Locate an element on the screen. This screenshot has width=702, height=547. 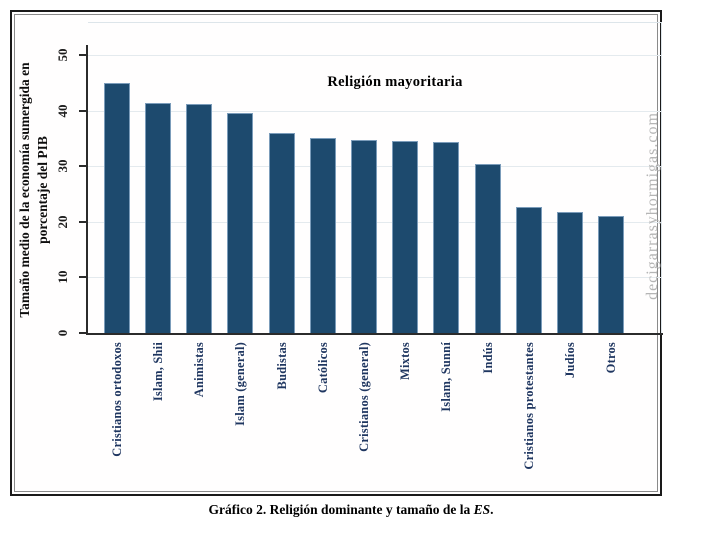
x-category-label: Cristianos (general) is located at coordinates (364, 397).